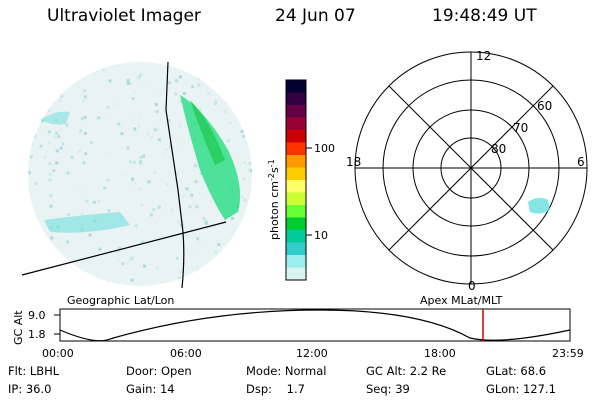  What do you see at coordinates (498, 149) in the screenshot?
I see `lat-label-80: 80` at bounding box center [498, 149].